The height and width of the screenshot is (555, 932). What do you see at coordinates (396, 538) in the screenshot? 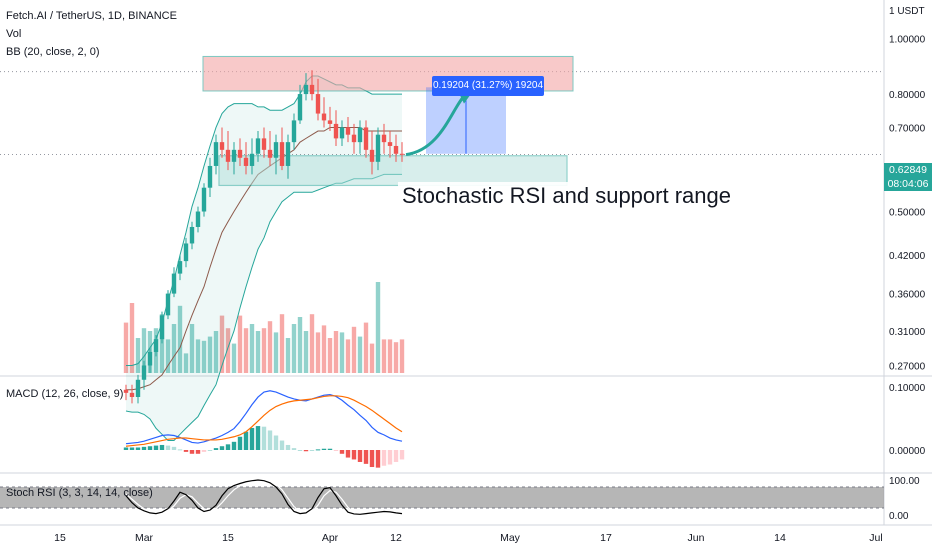
I see `x-tick-label: 12` at bounding box center [396, 538].